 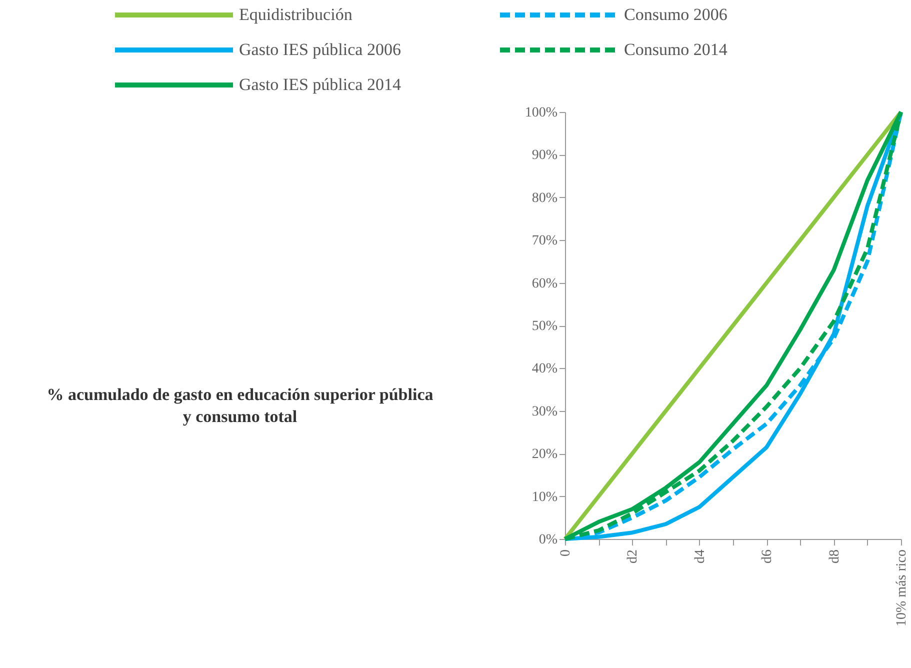 What do you see at coordinates (296, 14) in the screenshot?
I see `legend-label: Equidistribución` at bounding box center [296, 14].